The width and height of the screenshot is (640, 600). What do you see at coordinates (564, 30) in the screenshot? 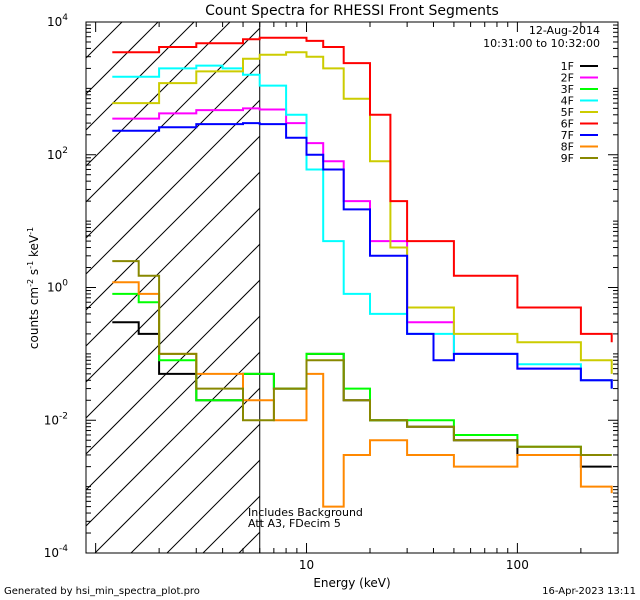
I see `date-label: 12-Aug-2014` at bounding box center [564, 30].